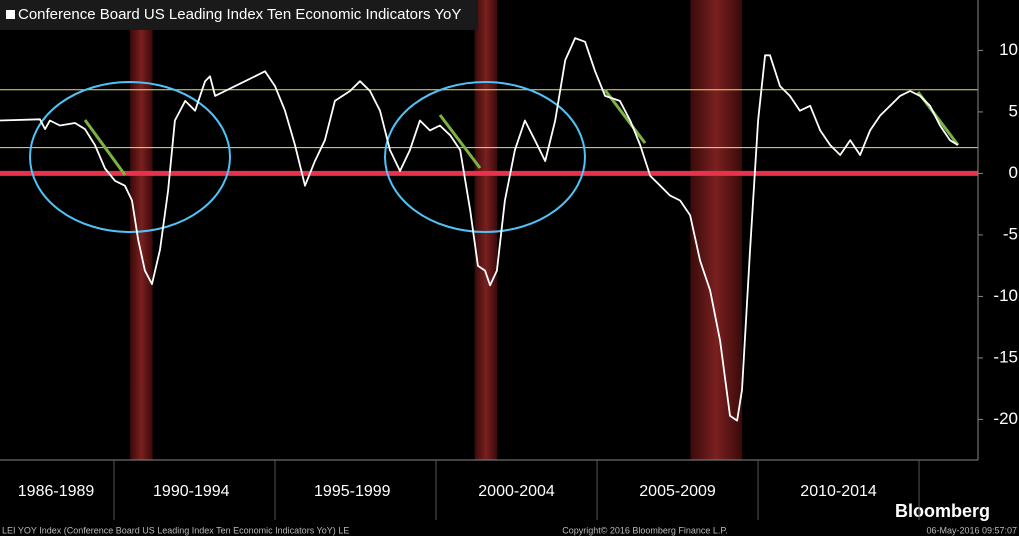 This screenshot has height=536, width=1019. What do you see at coordinates (1005, 356) in the screenshot?
I see `y-tick-label: -15` at bounding box center [1005, 356].